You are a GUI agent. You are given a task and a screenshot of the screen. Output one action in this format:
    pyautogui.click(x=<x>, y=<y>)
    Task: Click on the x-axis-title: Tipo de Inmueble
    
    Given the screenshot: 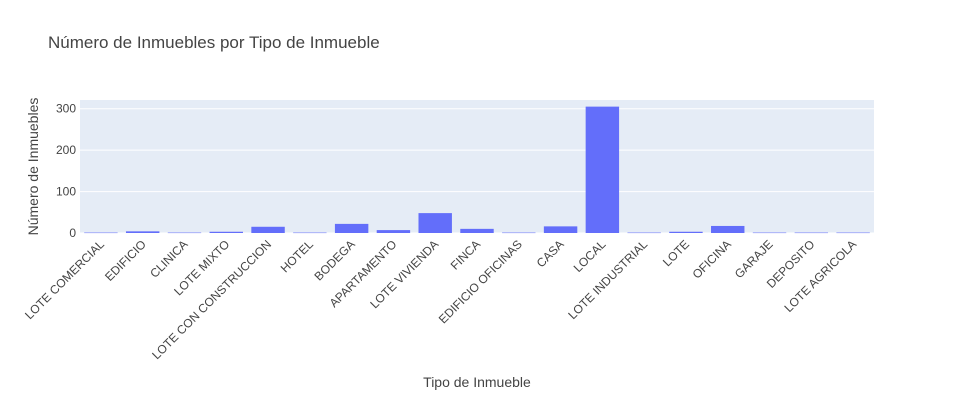 What is the action you would take?
    pyautogui.click(x=477, y=382)
    